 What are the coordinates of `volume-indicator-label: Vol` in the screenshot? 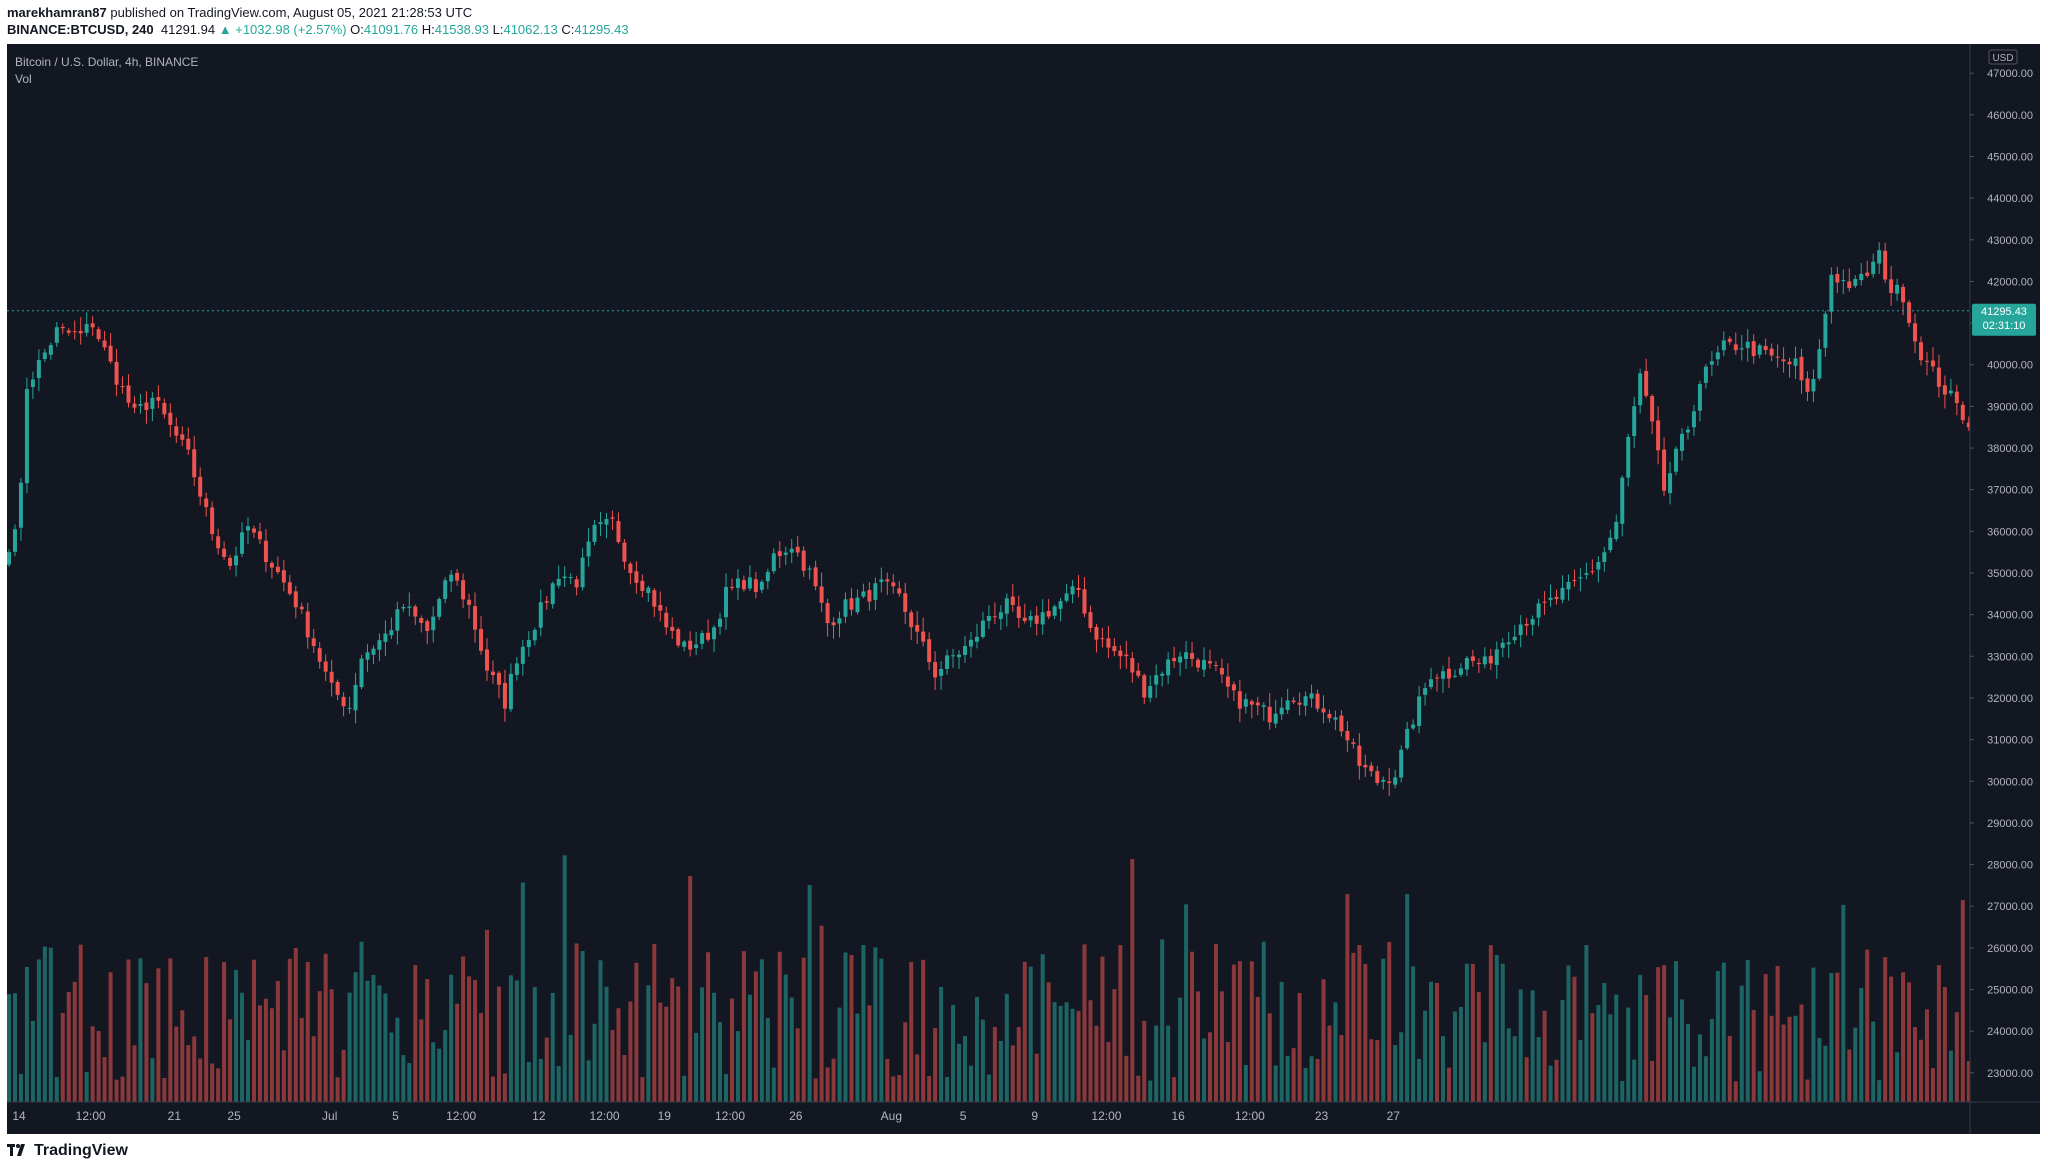 It's located at (23, 79).